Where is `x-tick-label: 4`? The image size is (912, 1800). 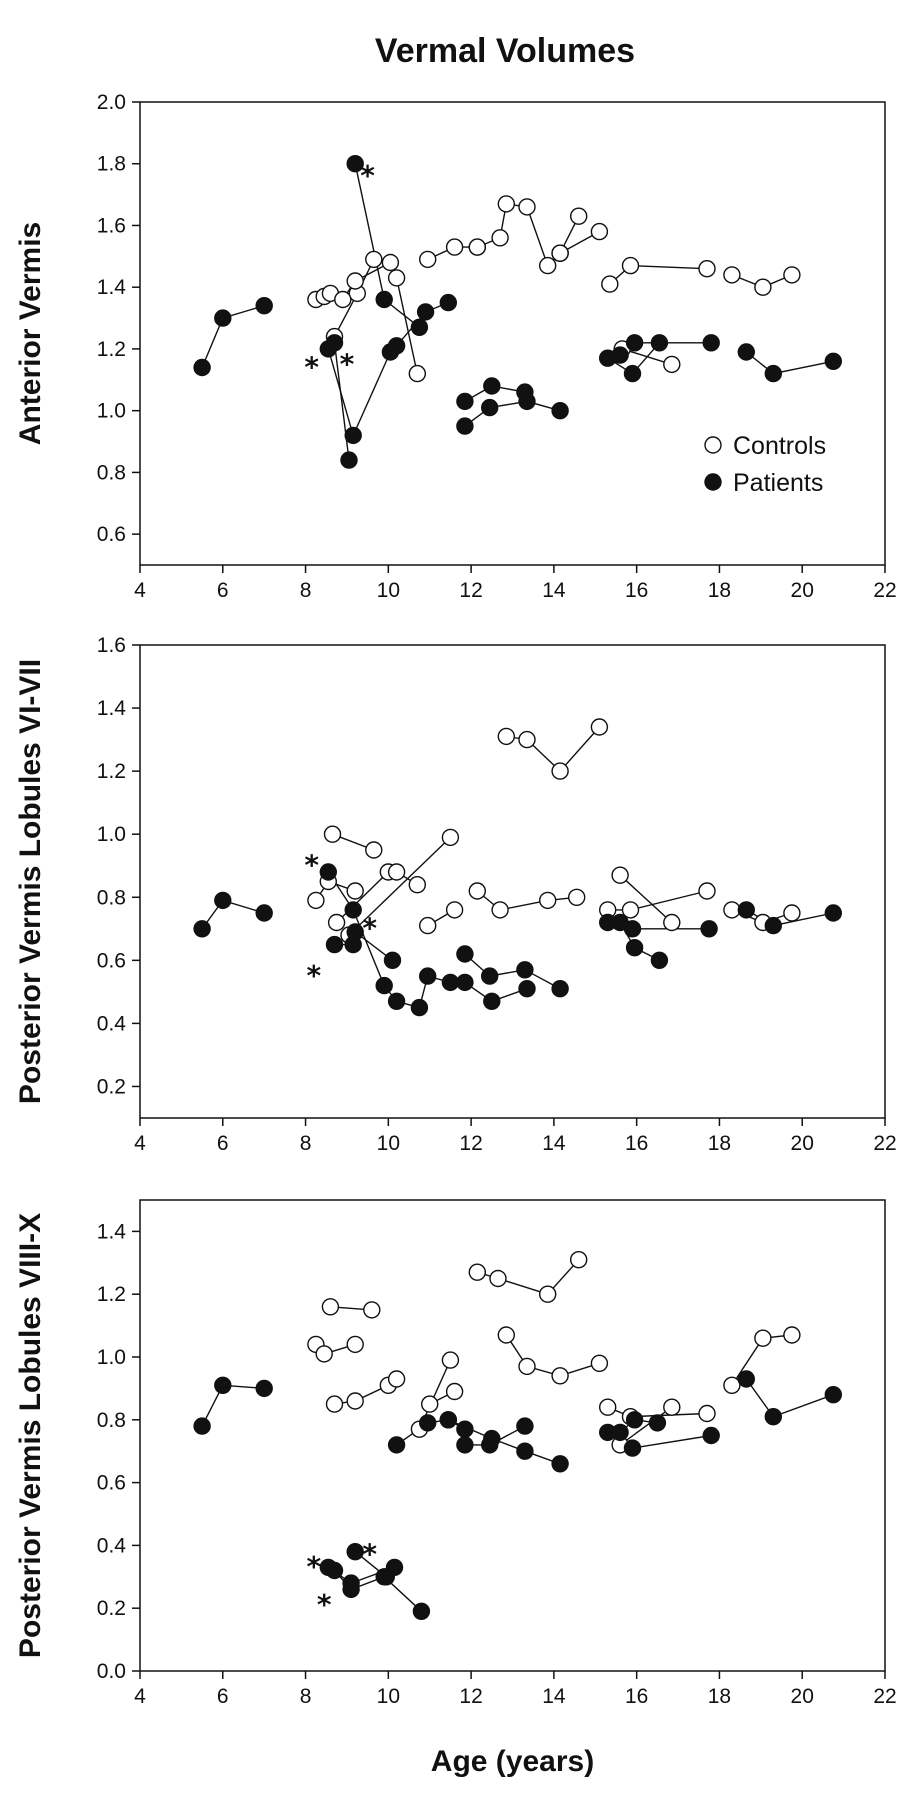
x-tick-label: 4 is located at coordinates (140, 1696).